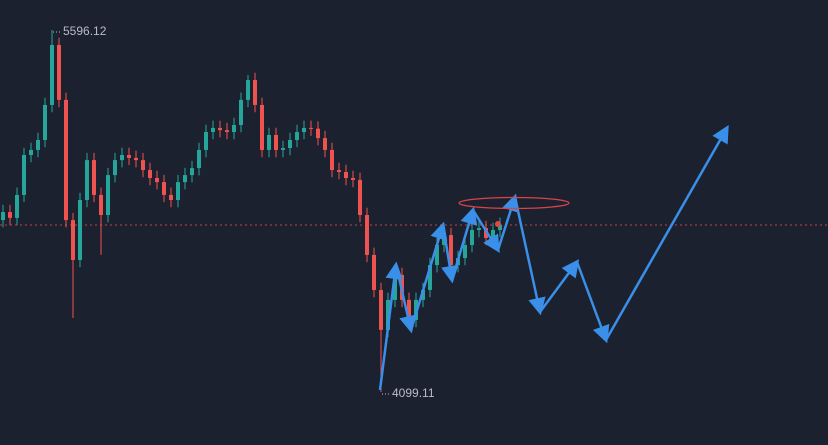  Describe the element at coordinates (413, 393) in the screenshot. I see `low-label: 4099.11` at that location.